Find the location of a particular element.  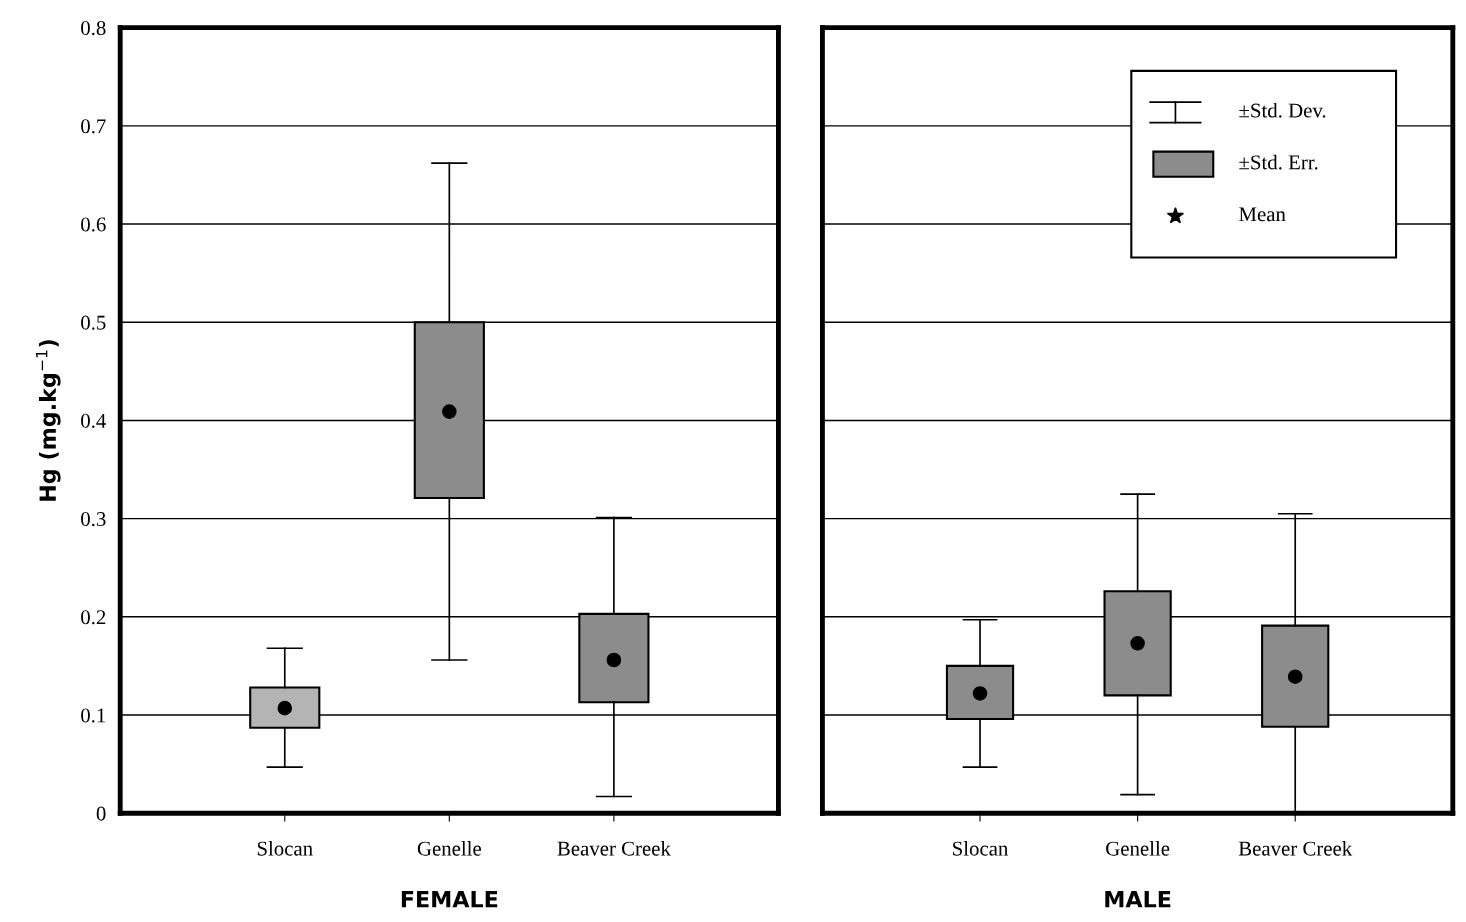

y-tick-label: 0.1 is located at coordinates (93, 715).